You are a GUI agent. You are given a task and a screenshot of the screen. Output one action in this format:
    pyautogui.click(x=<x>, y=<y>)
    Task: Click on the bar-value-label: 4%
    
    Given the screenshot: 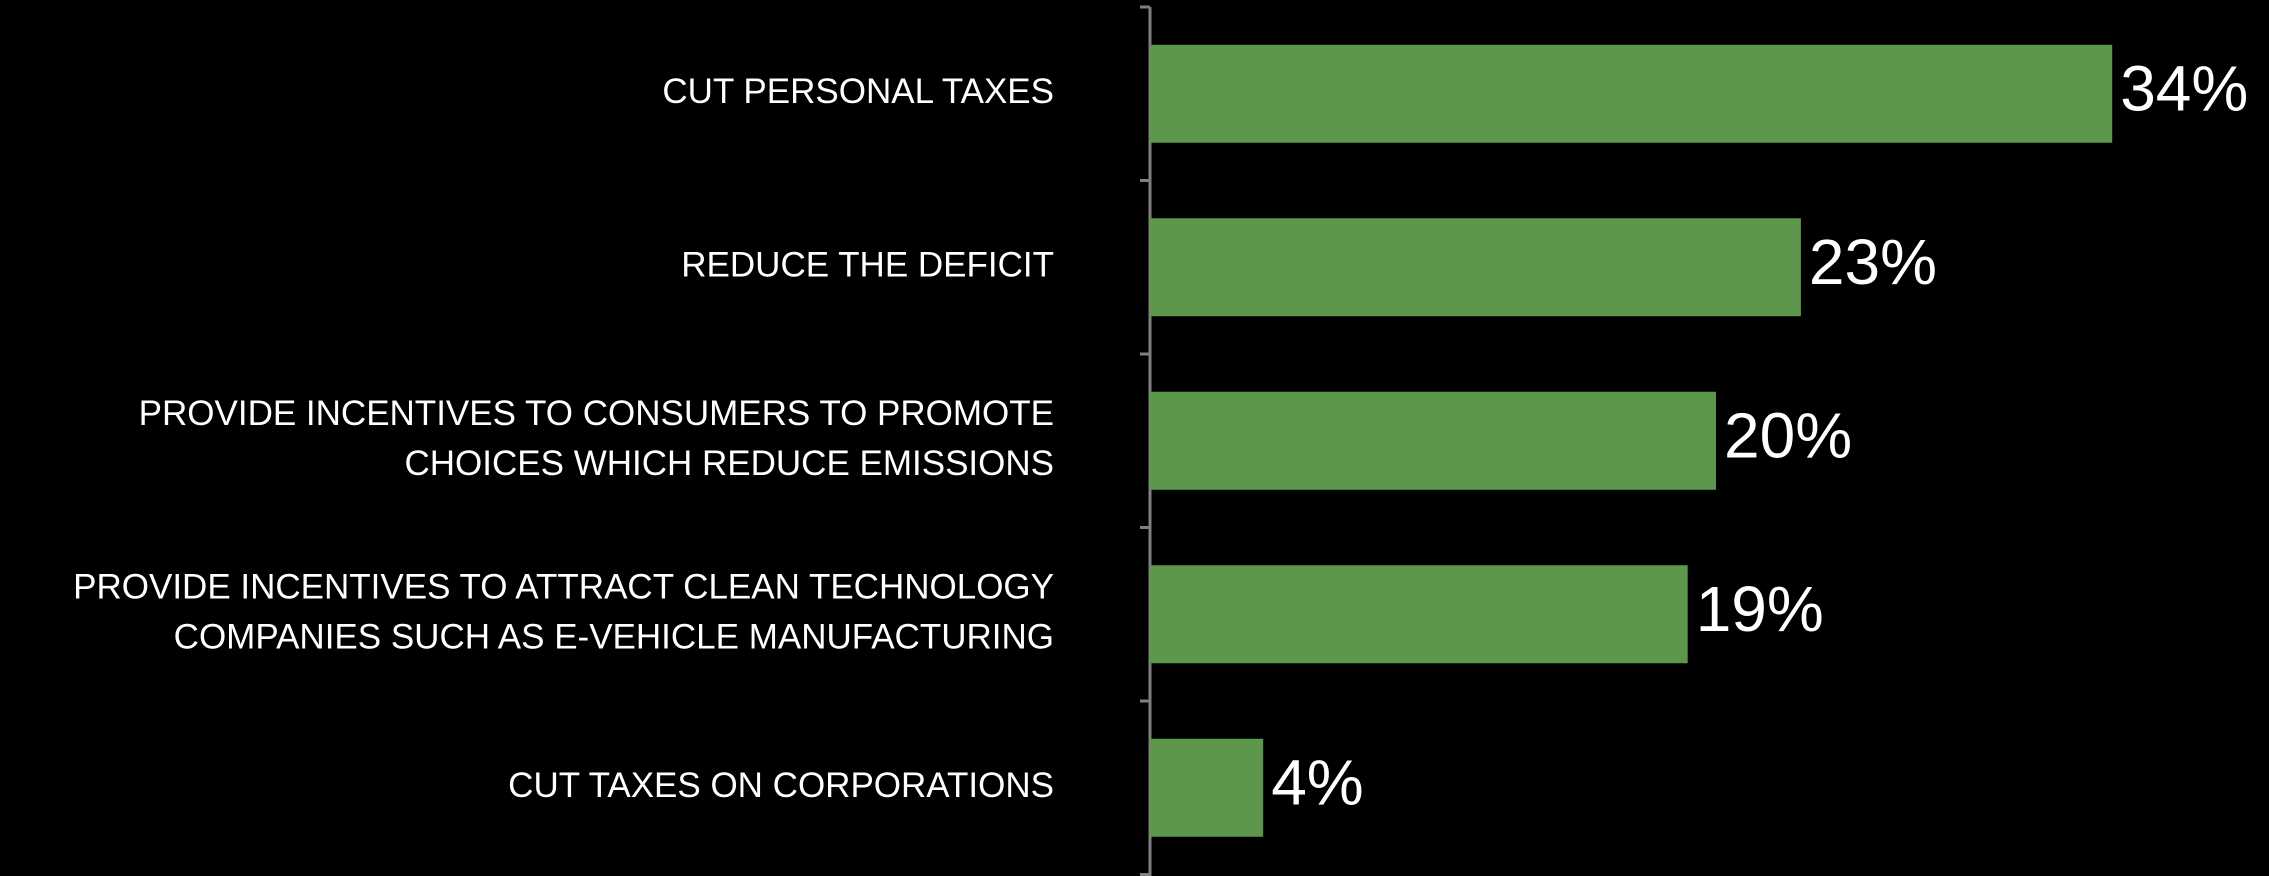 What is the action you would take?
    pyautogui.click(x=1317, y=783)
    